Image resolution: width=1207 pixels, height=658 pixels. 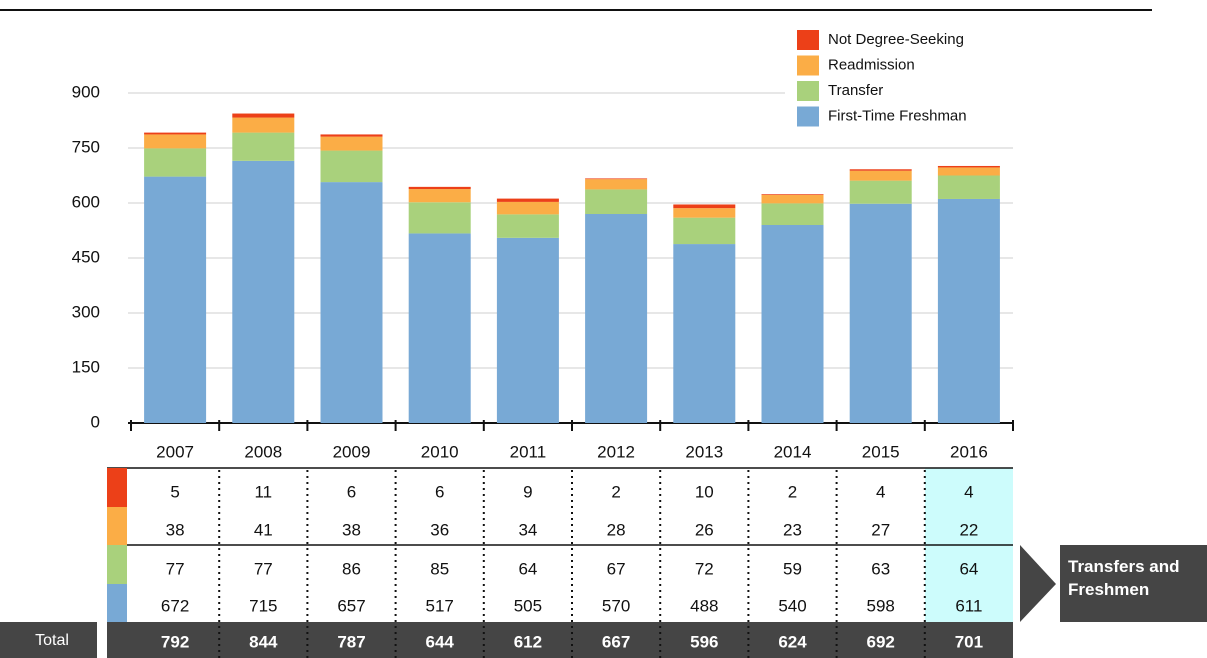 What do you see at coordinates (263, 641) in the screenshot?
I see `table-total: 844` at bounding box center [263, 641].